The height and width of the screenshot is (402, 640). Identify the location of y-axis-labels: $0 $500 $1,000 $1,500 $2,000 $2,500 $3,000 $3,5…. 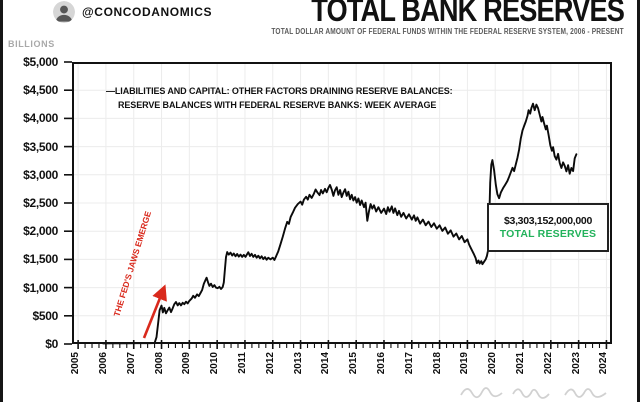
(29, 203).